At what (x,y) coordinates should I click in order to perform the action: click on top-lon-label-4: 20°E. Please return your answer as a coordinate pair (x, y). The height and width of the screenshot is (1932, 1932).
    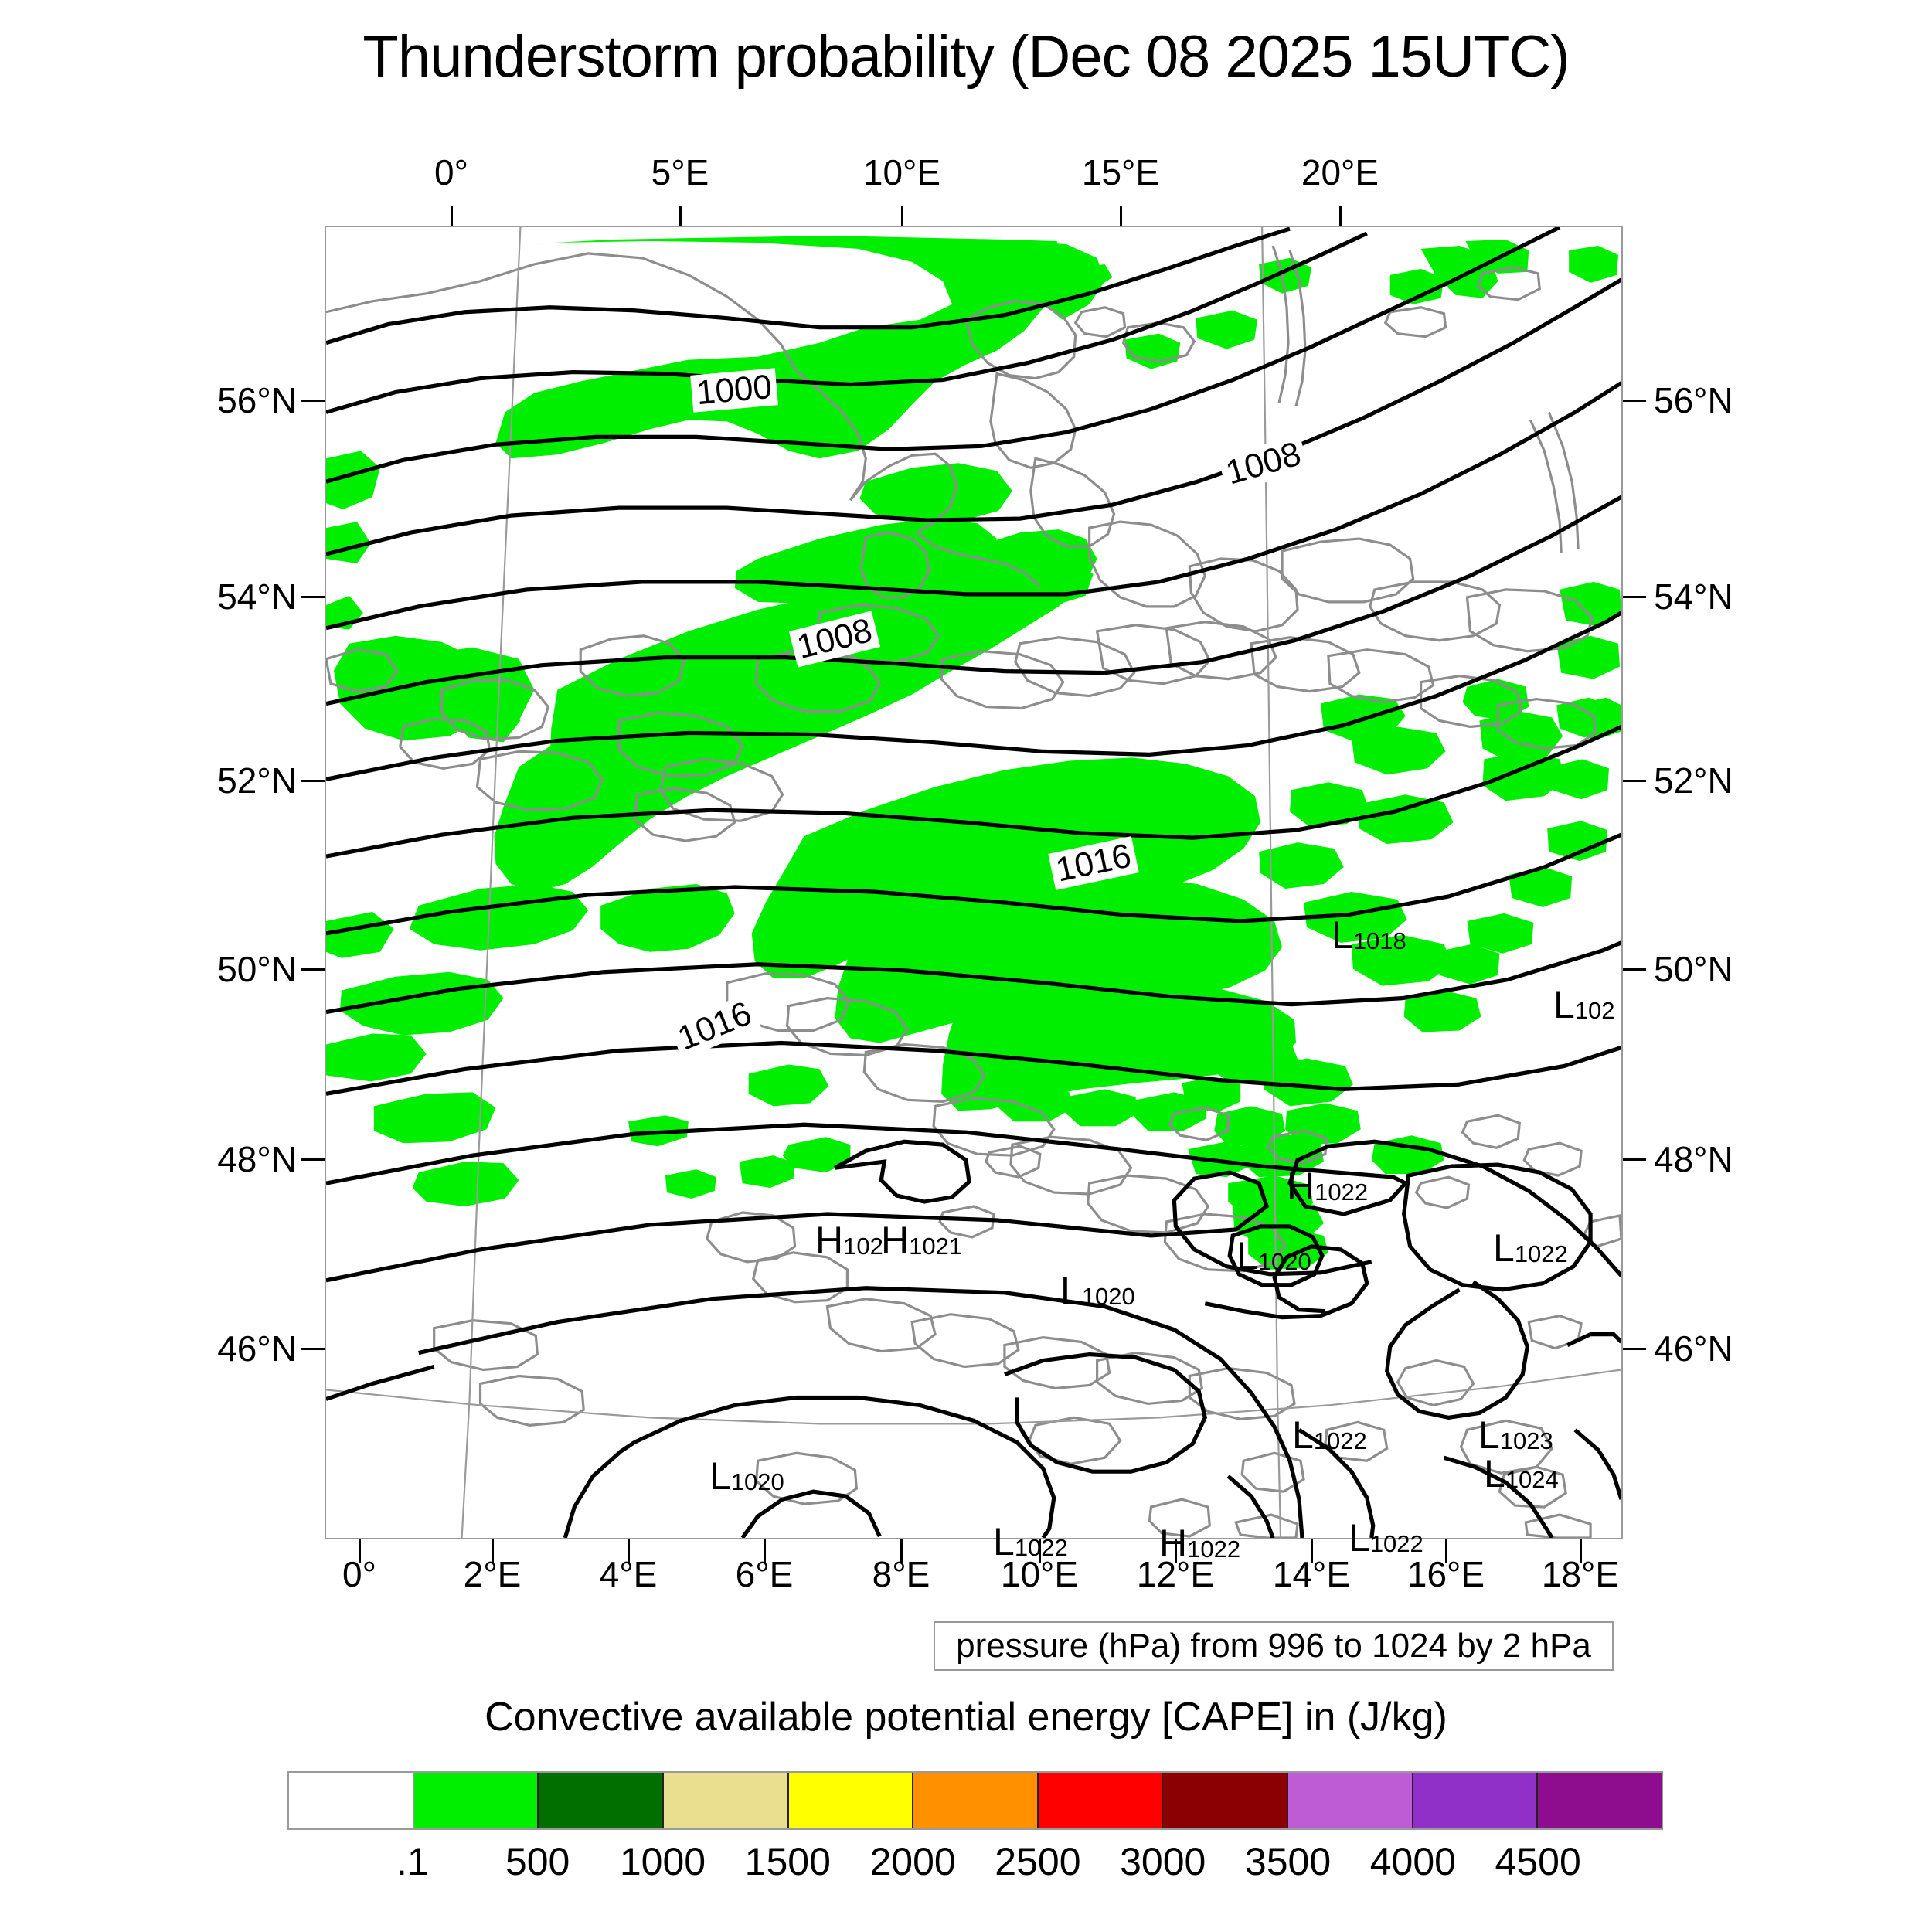
    Looking at the image, I should click on (1340, 172).